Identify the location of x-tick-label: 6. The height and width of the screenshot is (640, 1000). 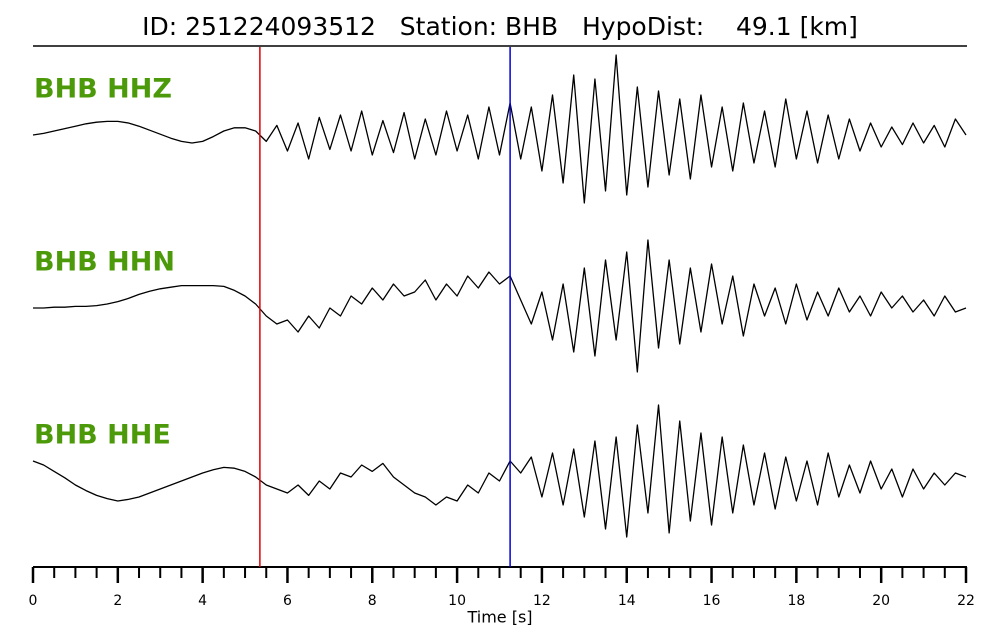
(287, 601).